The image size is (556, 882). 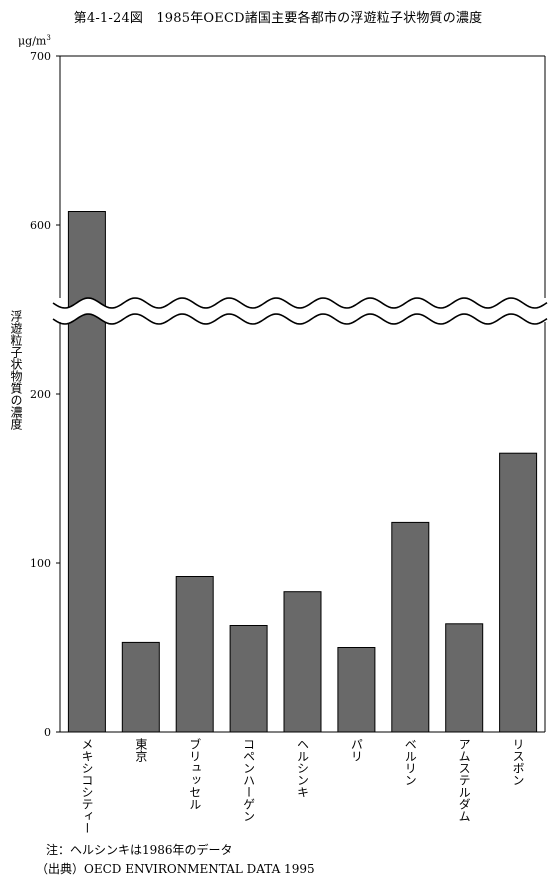 What do you see at coordinates (40, 563) in the screenshot?
I see `y-tick-label-100: 100` at bounding box center [40, 563].